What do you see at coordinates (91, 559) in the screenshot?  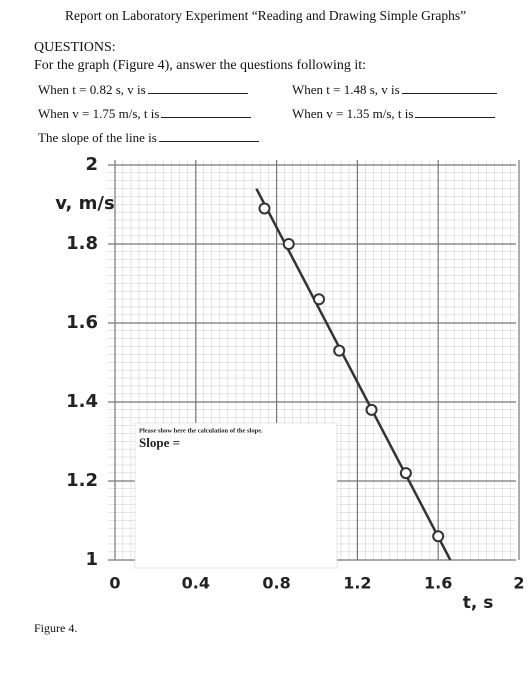 I see `y-tick-label: 1` at bounding box center [91, 559].